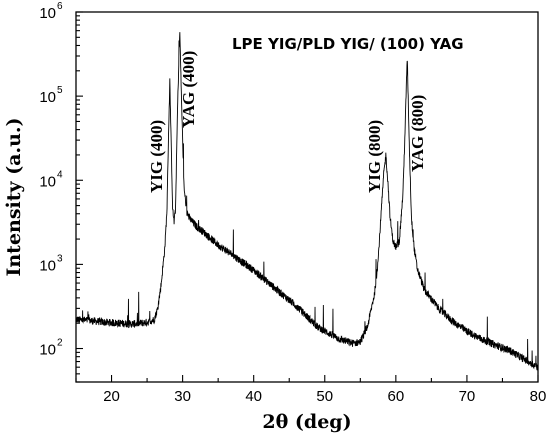 The height and width of the screenshot is (444, 550). I want to click on y-tick-exponent: 3, so click(60, 258).